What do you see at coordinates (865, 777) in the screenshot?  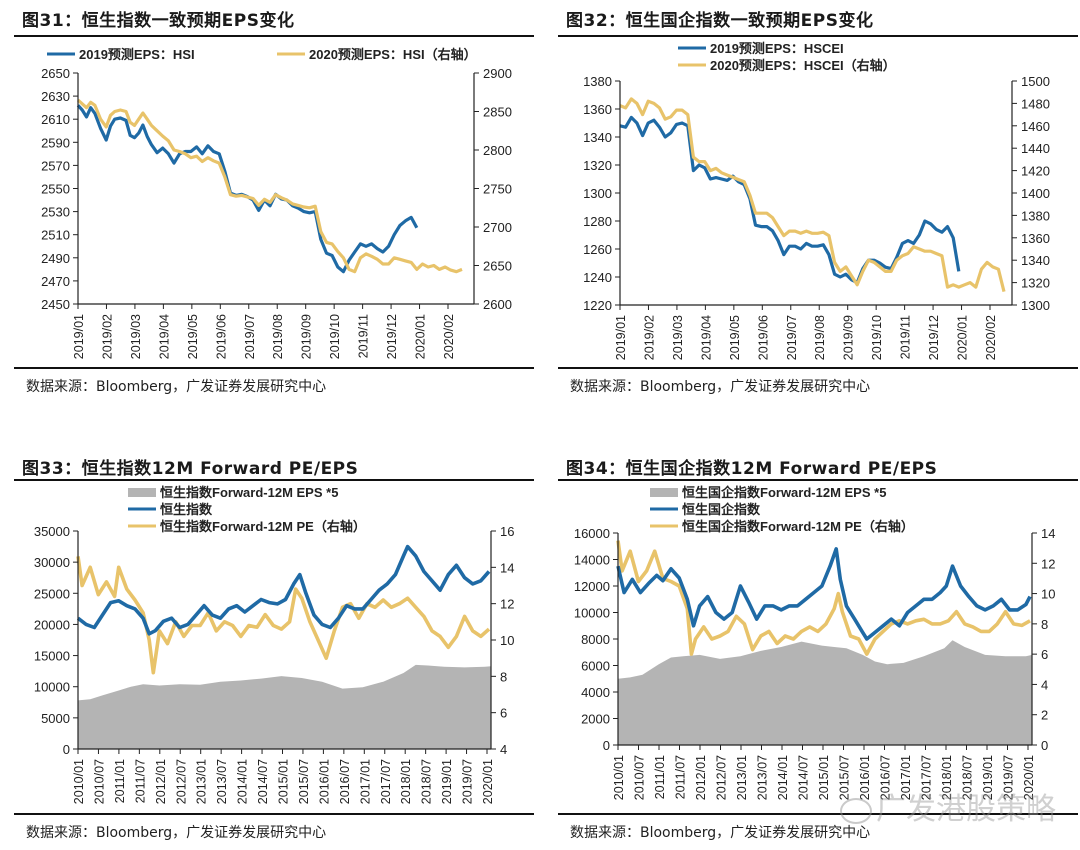 I see `fig34-x-tick-label: 2016/01` at bounding box center [865, 777].